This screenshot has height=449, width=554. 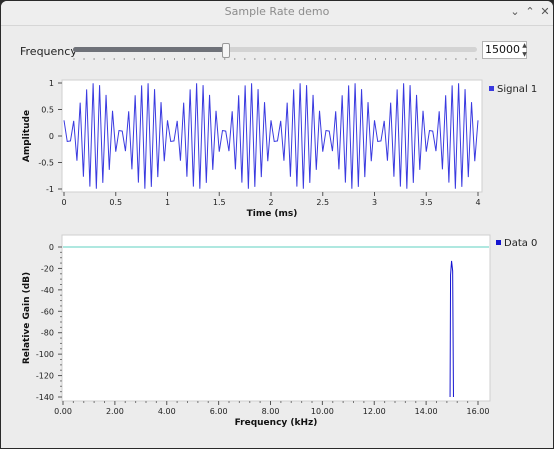 I want to click on freq-y-tick-label: 0, so click(x=51, y=247).